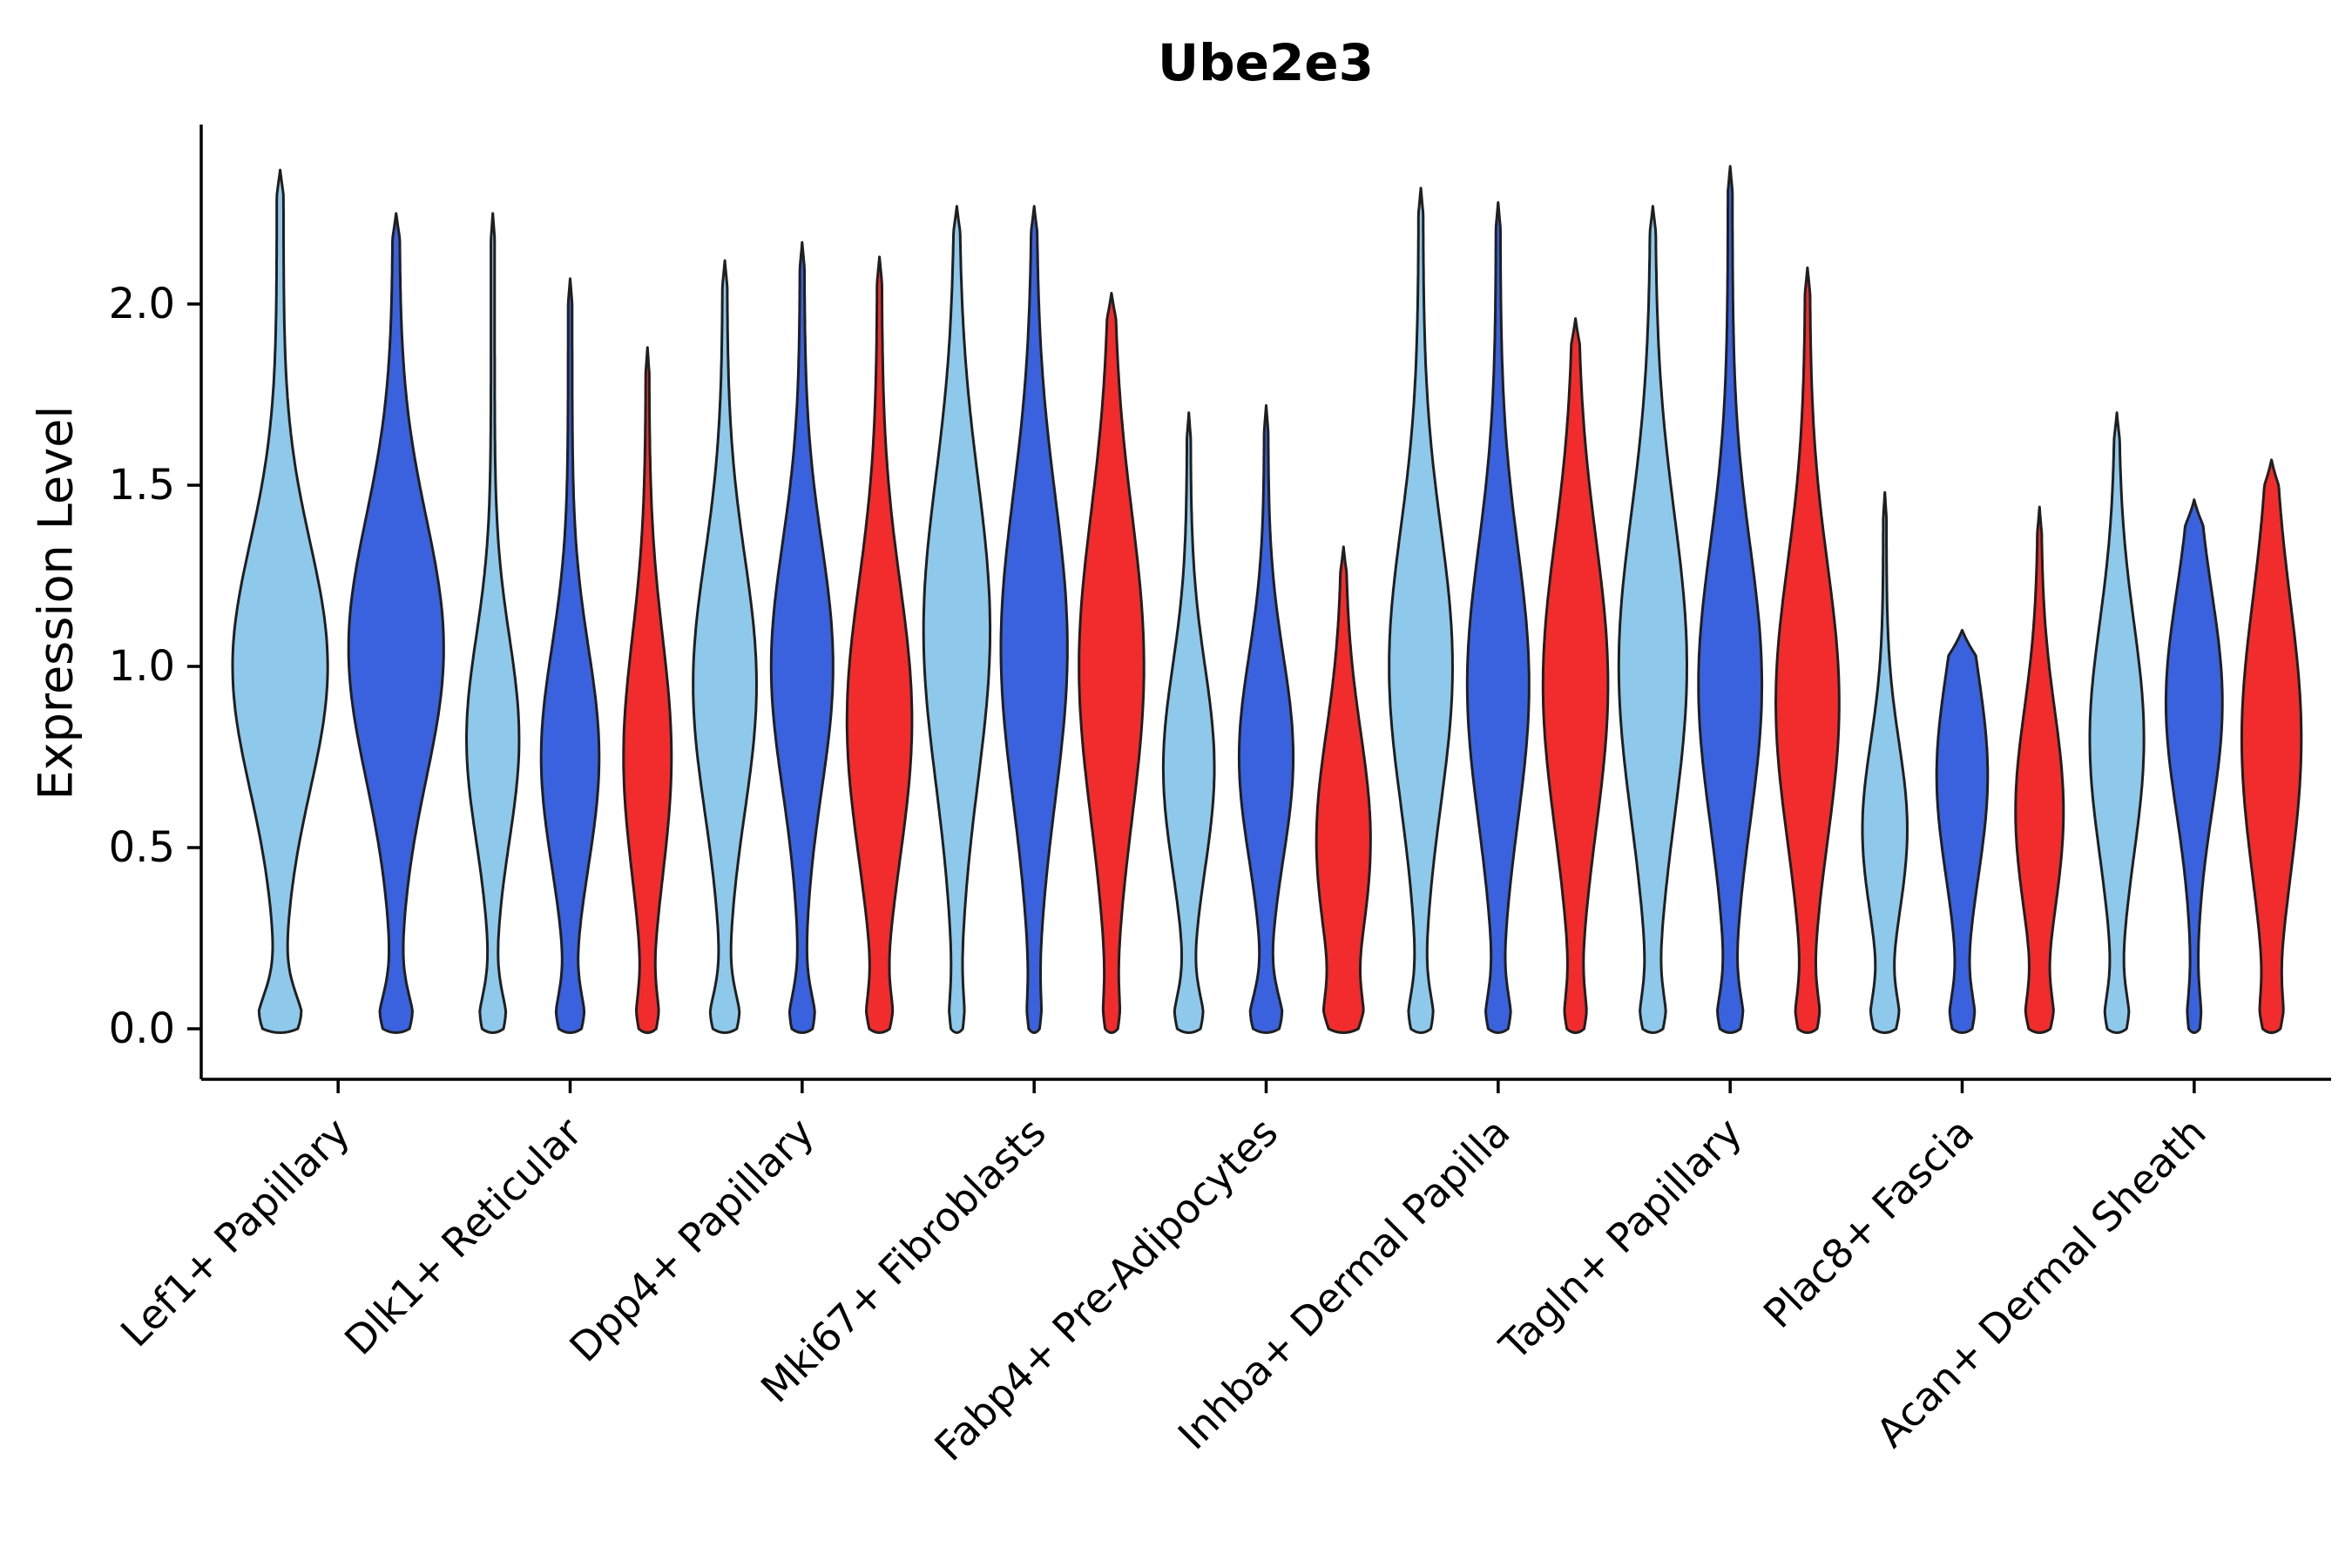 The height and width of the screenshot is (1568, 2352). I want to click on x-tick-label: Dlk1+ Reticular, so click(463, 1236).